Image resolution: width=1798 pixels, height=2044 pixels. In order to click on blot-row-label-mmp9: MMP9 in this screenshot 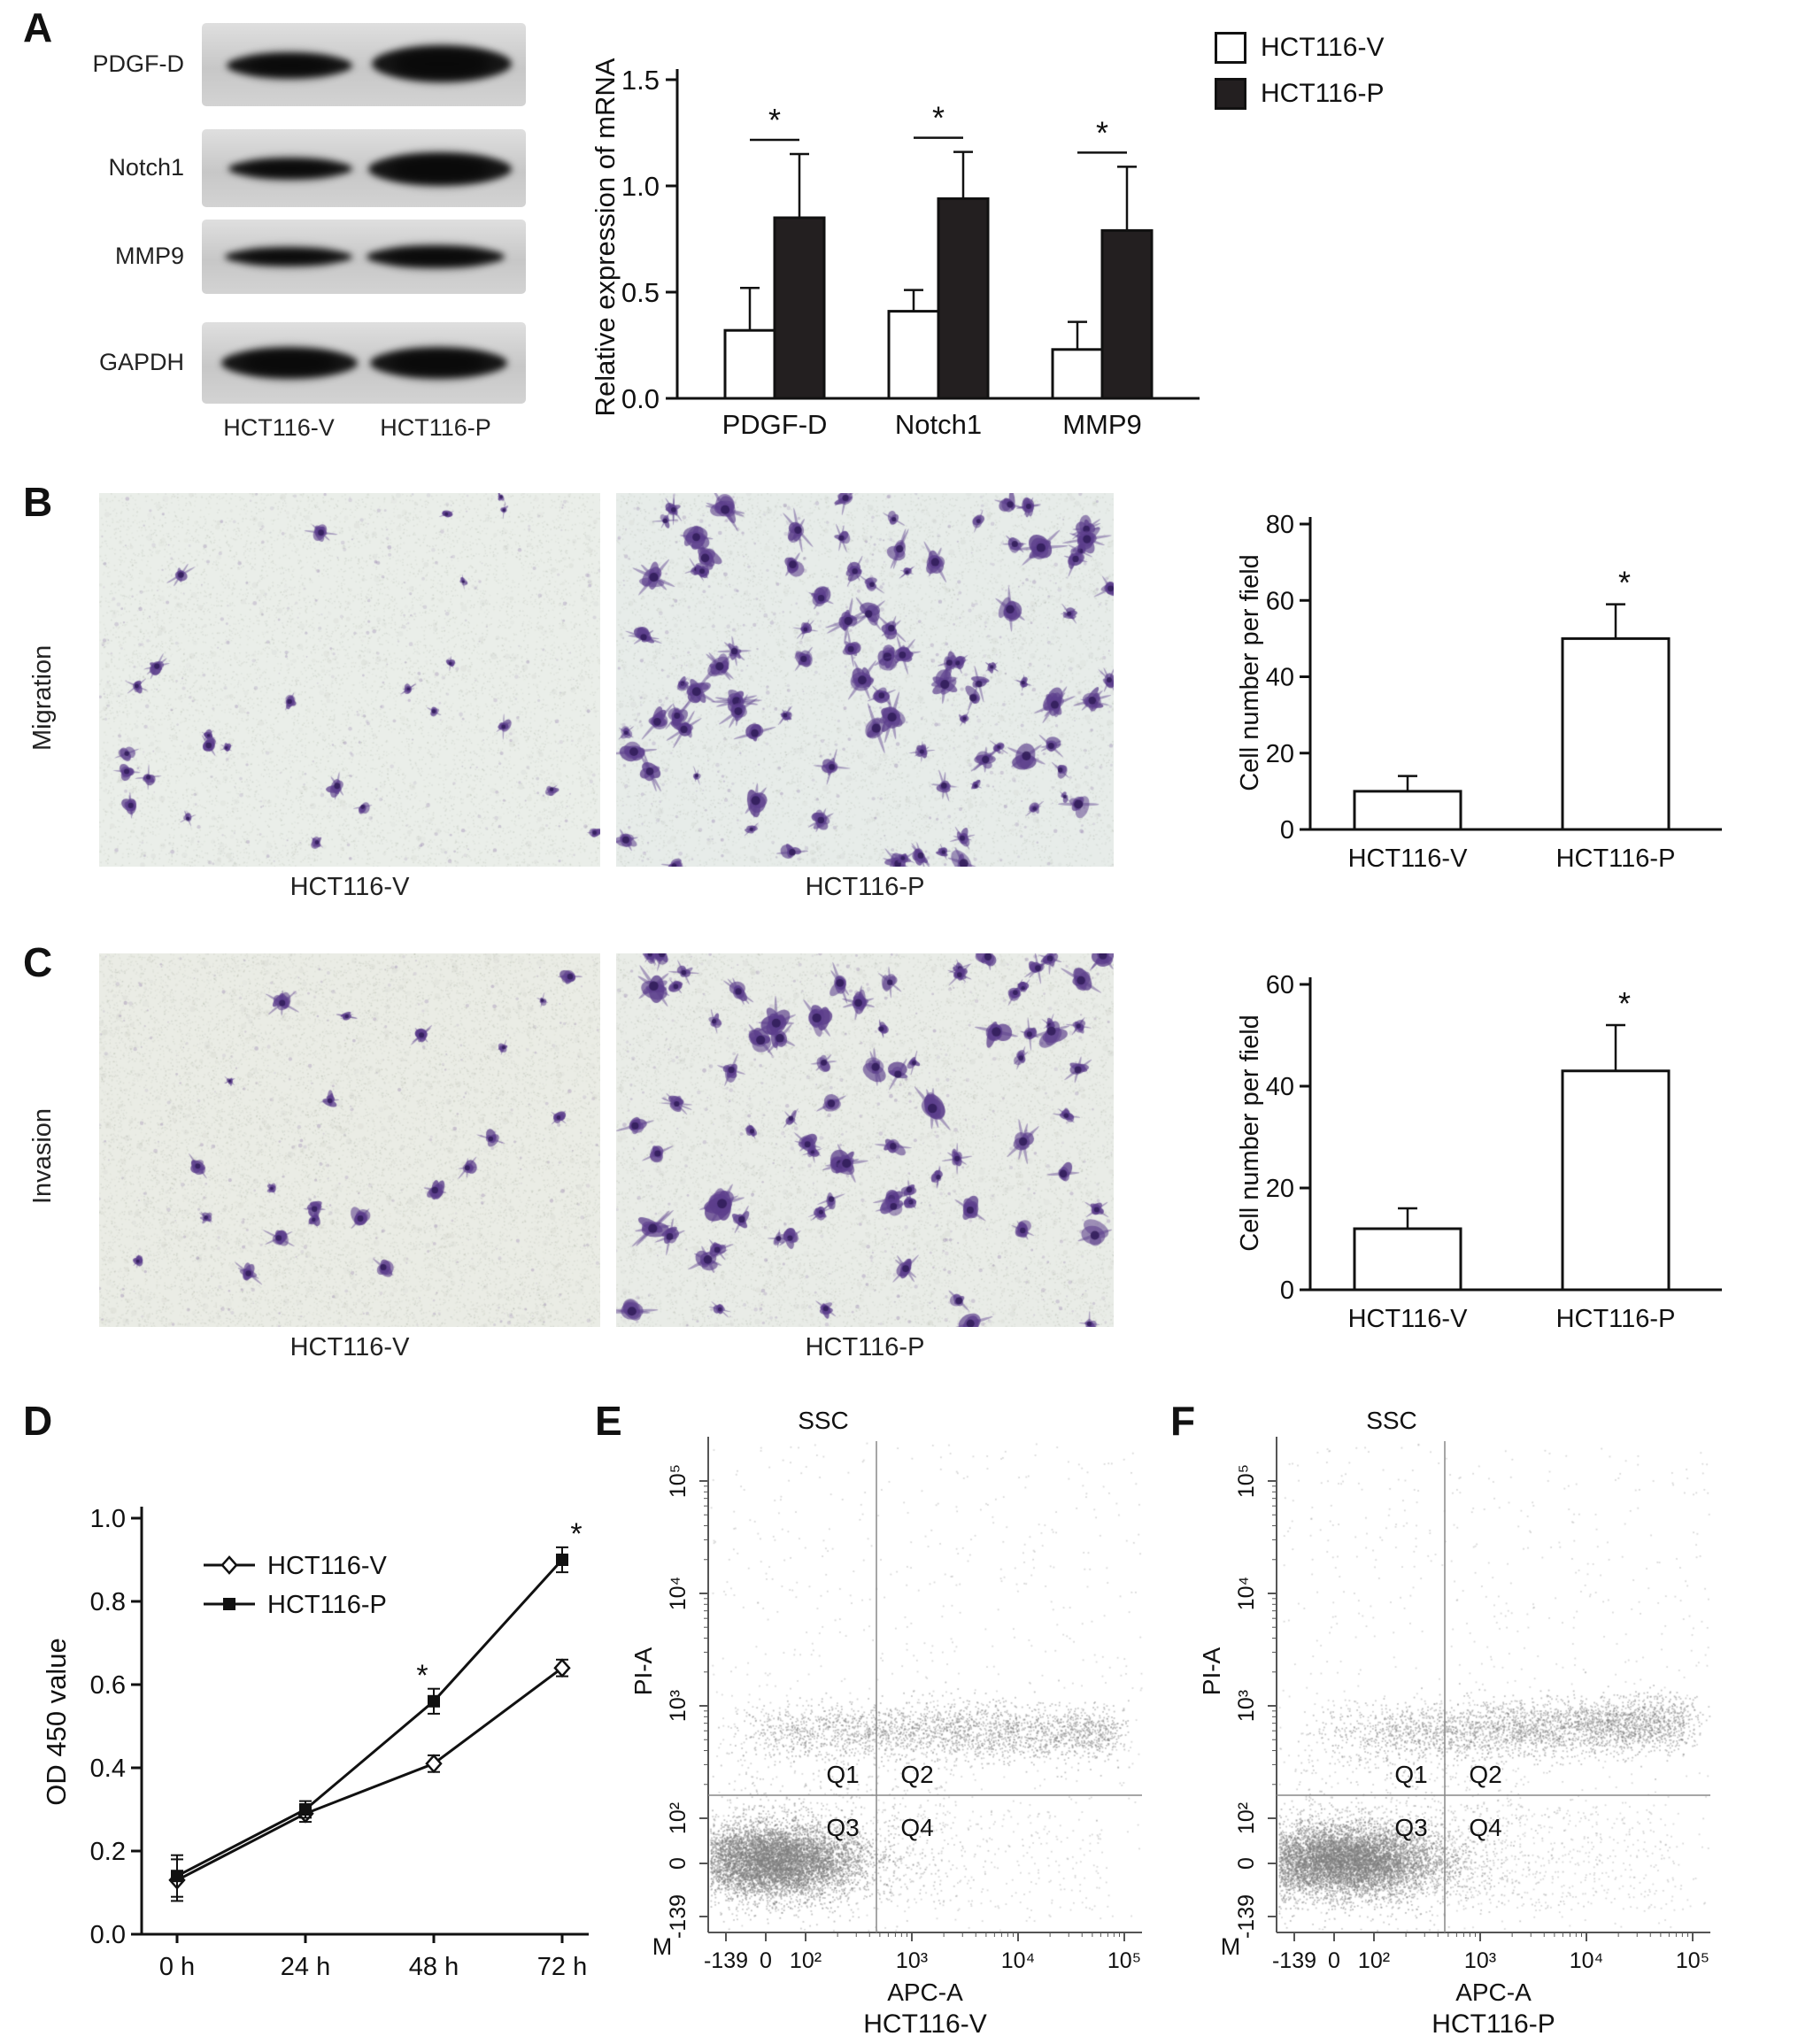, I will do `click(149, 256)`.